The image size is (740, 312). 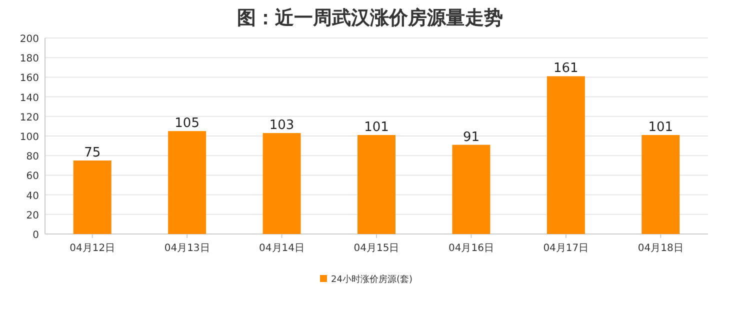 I want to click on y-tick-label: 40, so click(x=32, y=196).